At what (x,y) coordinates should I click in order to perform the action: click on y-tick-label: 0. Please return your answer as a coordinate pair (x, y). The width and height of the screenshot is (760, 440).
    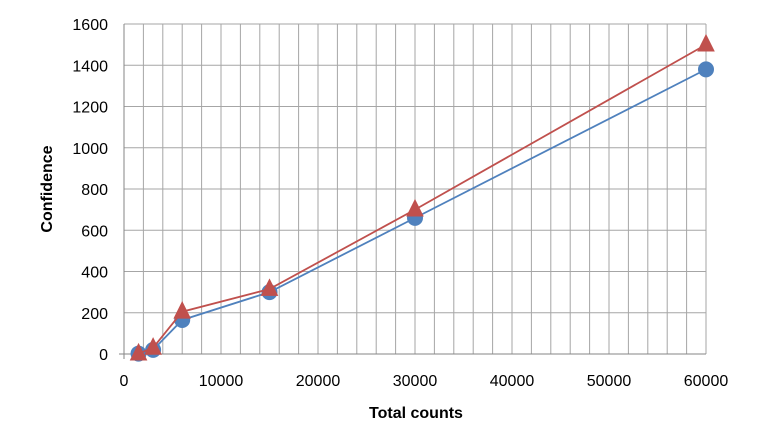
    Looking at the image, I should click on (103, 355).